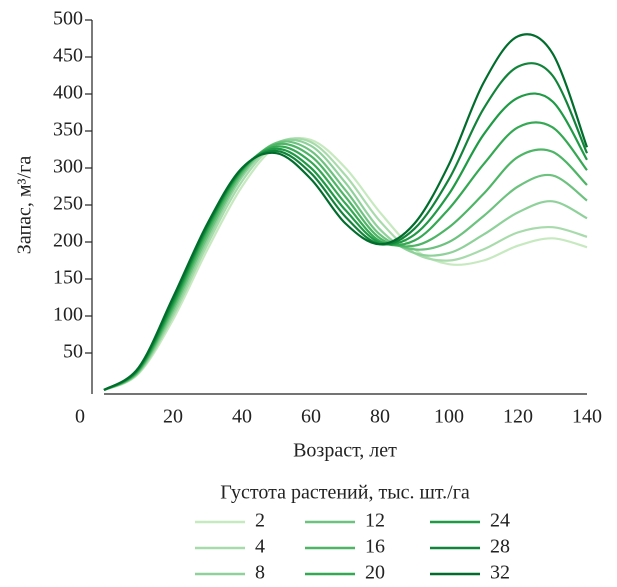 This screenshot has height=587, width=617. Describe the element at coordinates (25, 205) in the screenshot. I see `y-axis-label: Запас, м³/га` at that location.